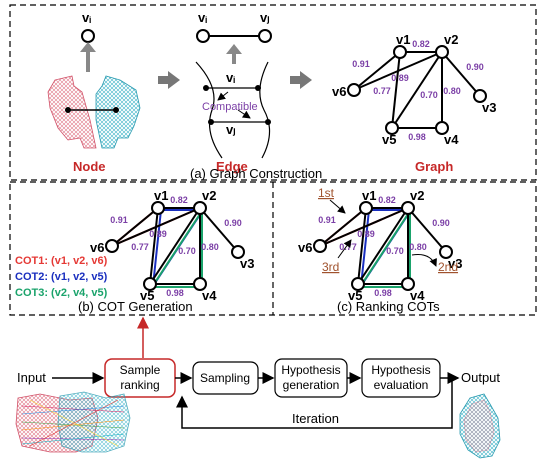  Describe the element at coordinates (400, 370) in the screenshot. I see `hyp-eval-line1: Hypothesis` at that location.